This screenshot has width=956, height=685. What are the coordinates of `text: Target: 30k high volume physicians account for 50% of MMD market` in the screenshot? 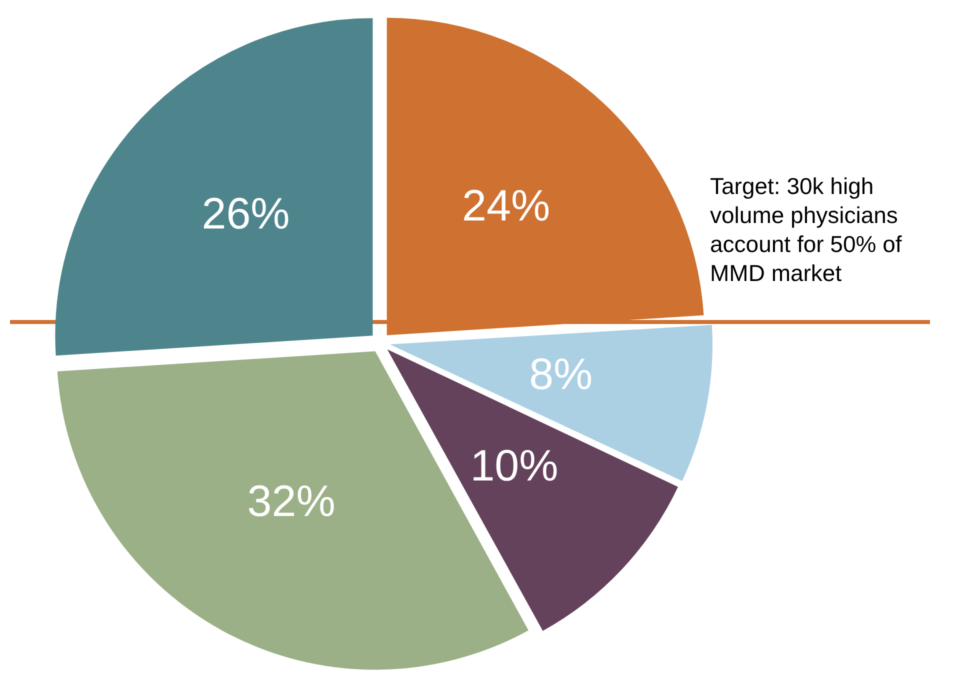 It's located at (806, 230).